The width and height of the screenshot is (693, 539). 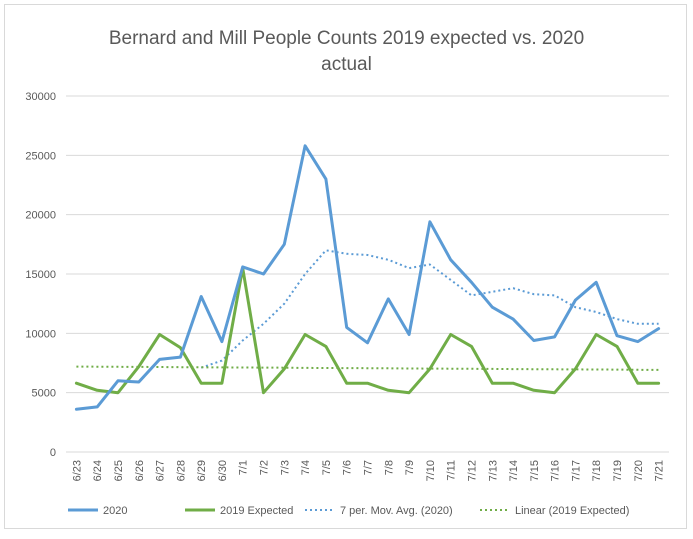 I want to click on x-tick-label: 7/16, so click(x=556, y=470).